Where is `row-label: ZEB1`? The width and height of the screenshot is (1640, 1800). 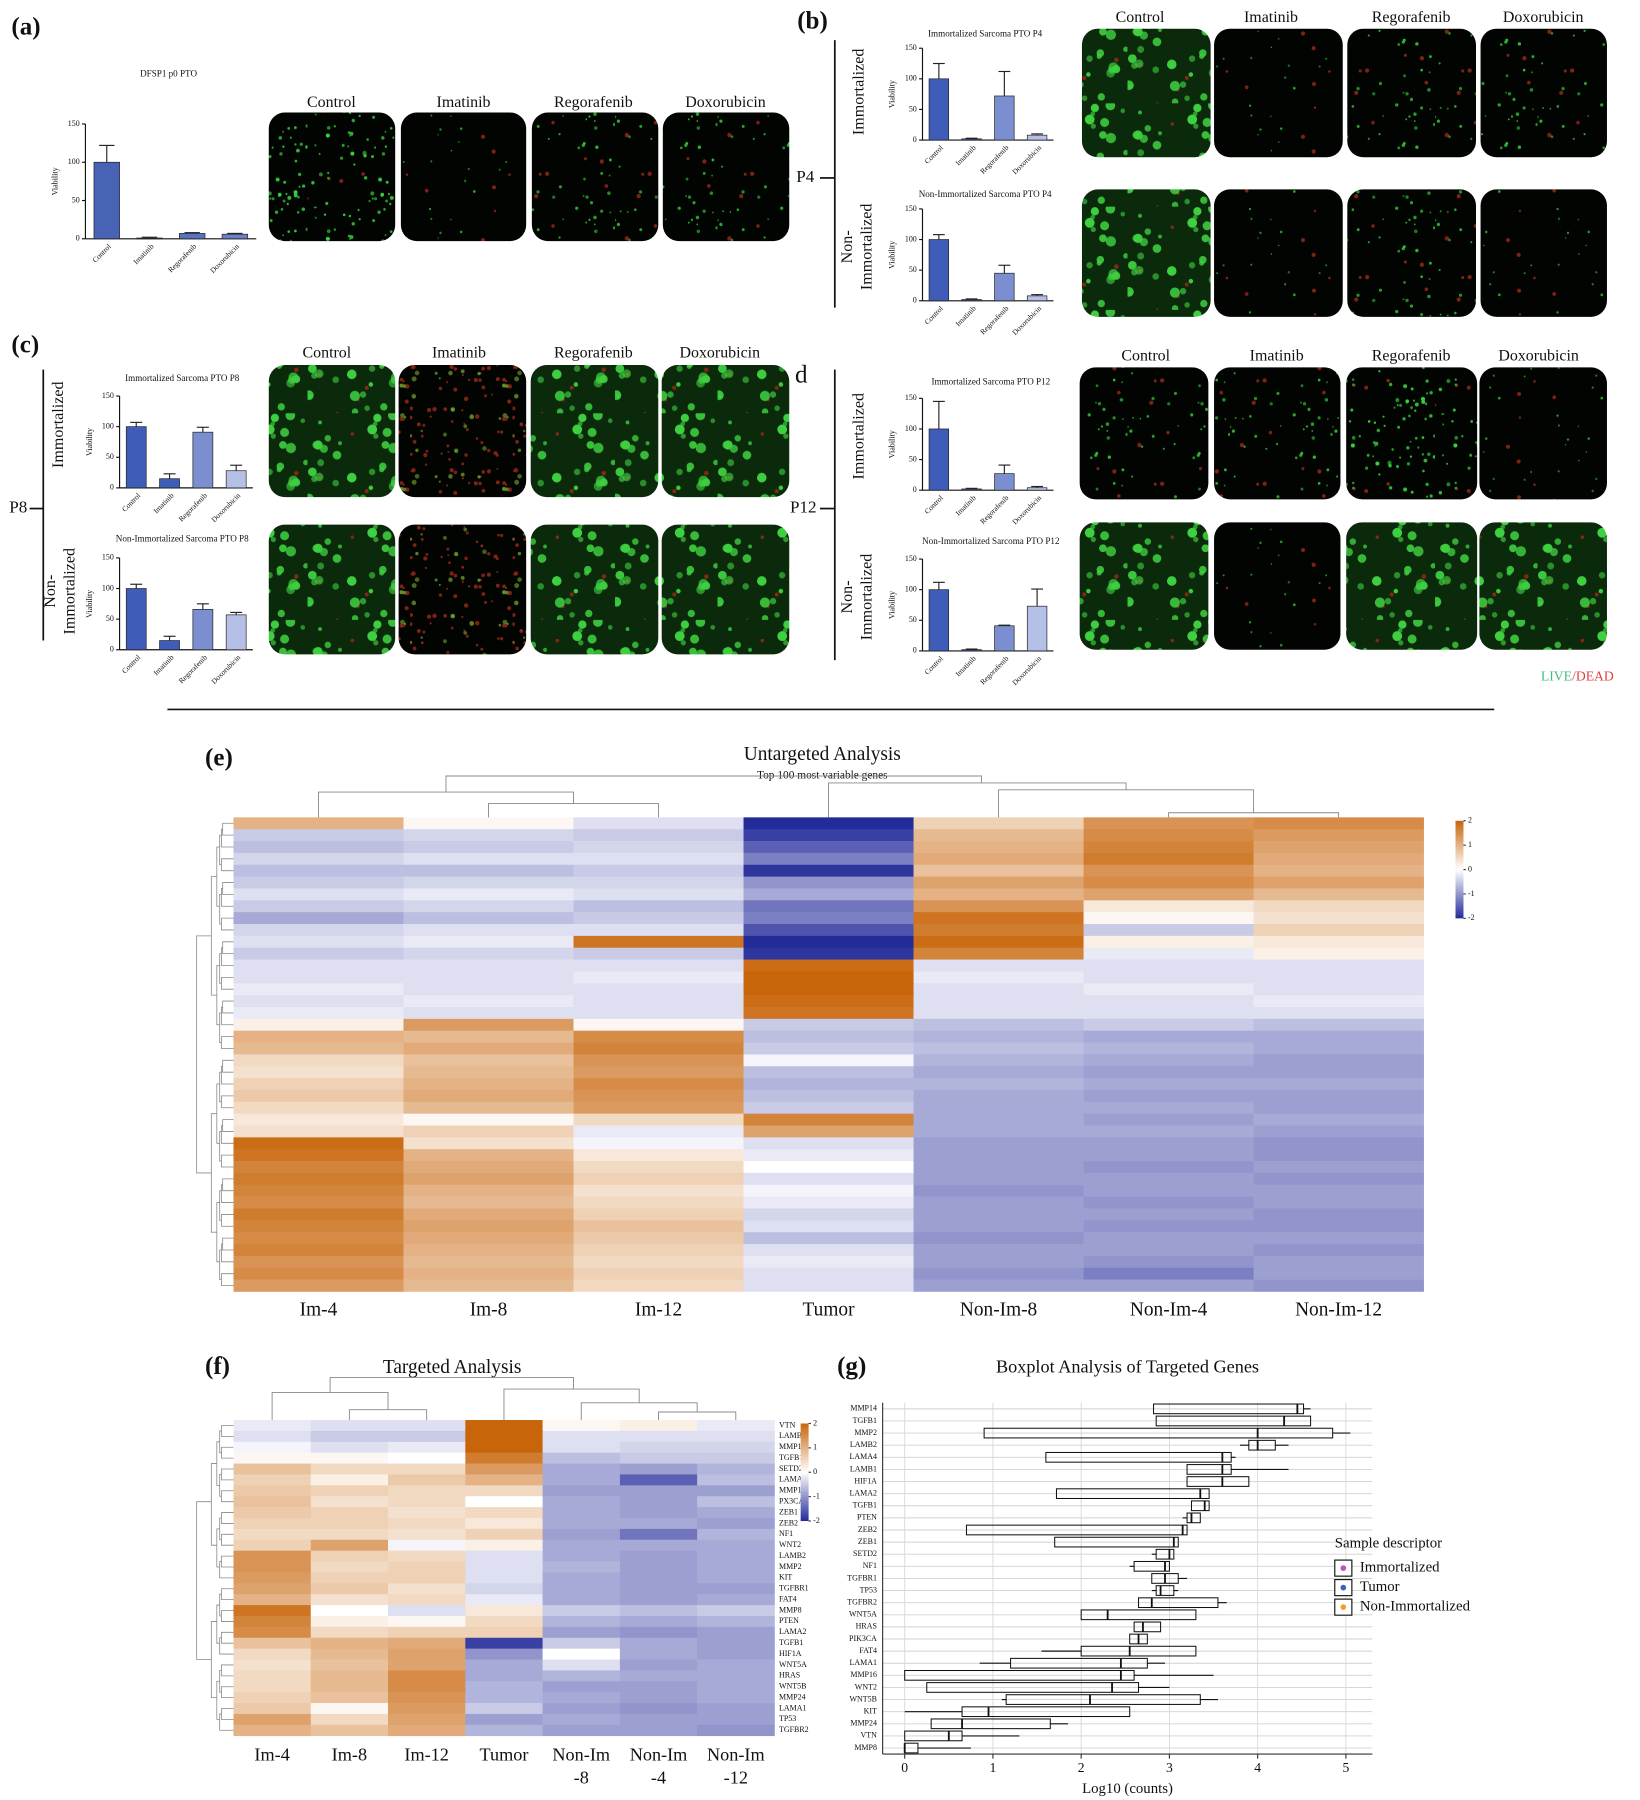
row-label: ZEB1 is located at coordinates (788, 1511).